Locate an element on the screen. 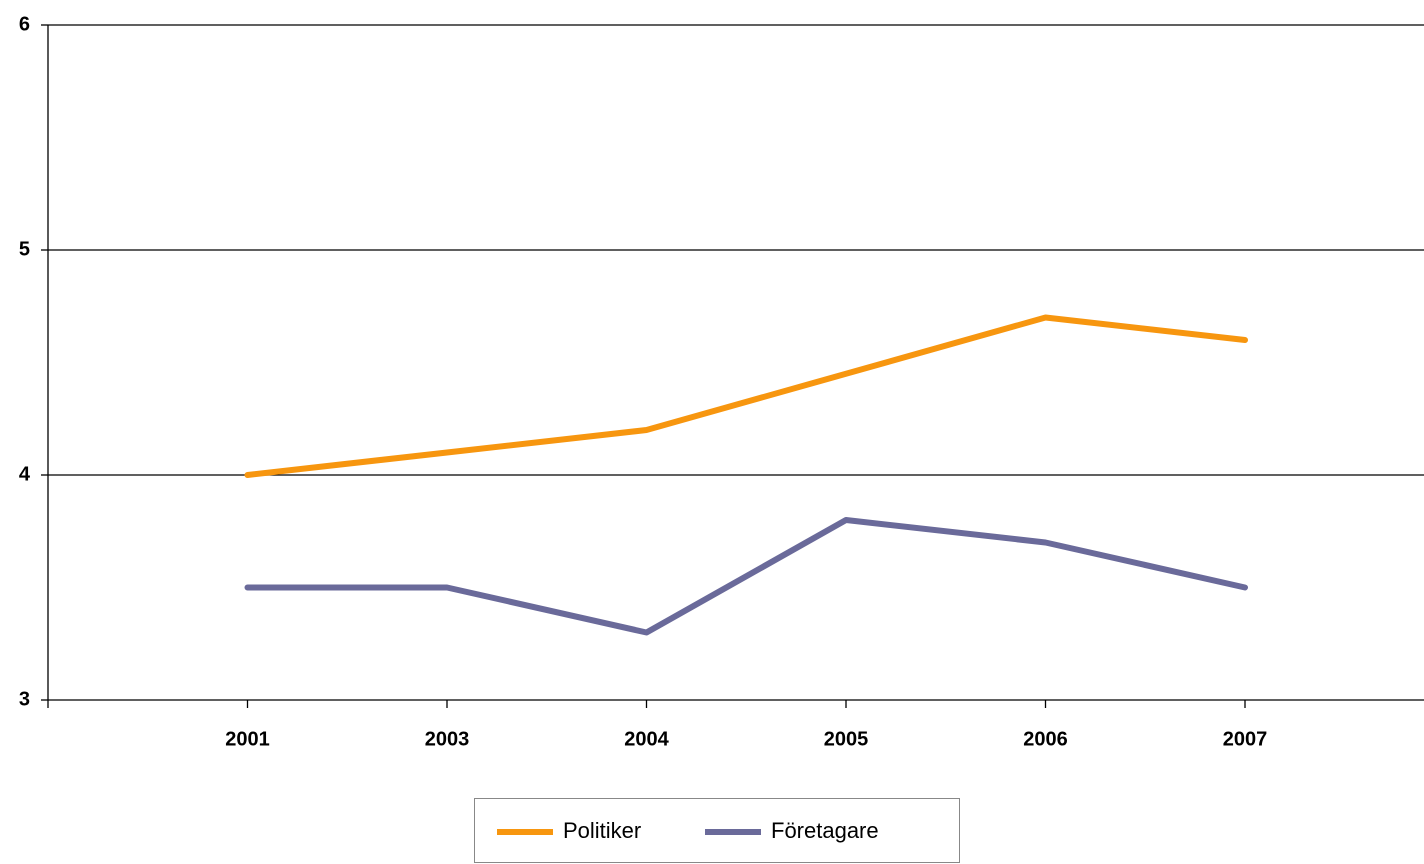 Image resolution: width=1424 pixels, height=864 pixels. legend-label: Företagare is located at coordinates (825, 830).